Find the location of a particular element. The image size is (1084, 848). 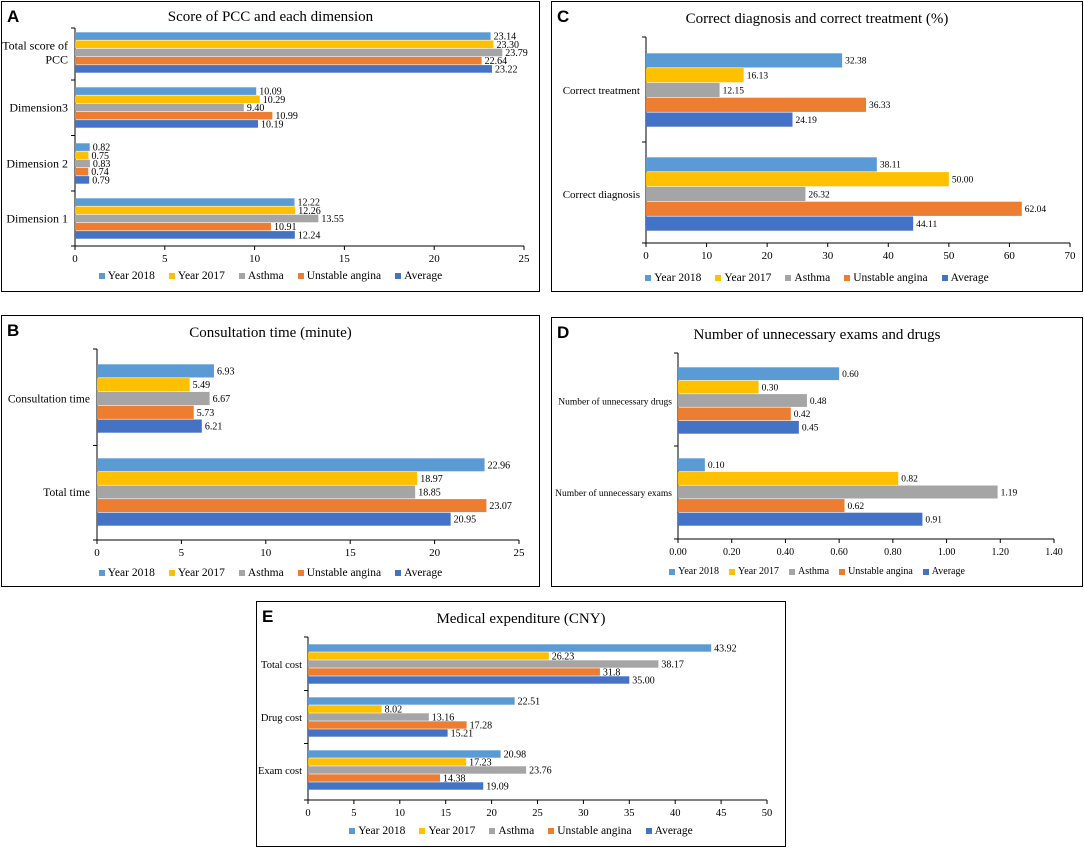

data-label: 23.30 is located at coordinates (507, 45).